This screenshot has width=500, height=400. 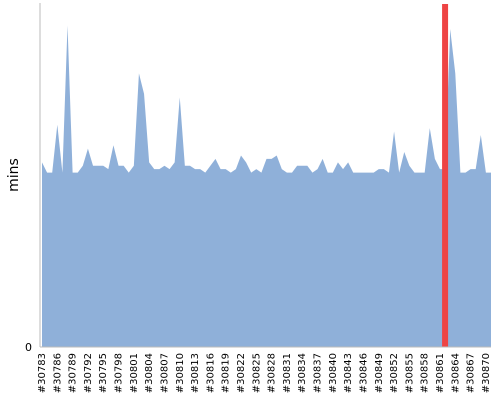 What do you see at coordinates (486, 373) in the screenshot?
I see `x-tick-label: #30870` at bounding box center [486, 373].